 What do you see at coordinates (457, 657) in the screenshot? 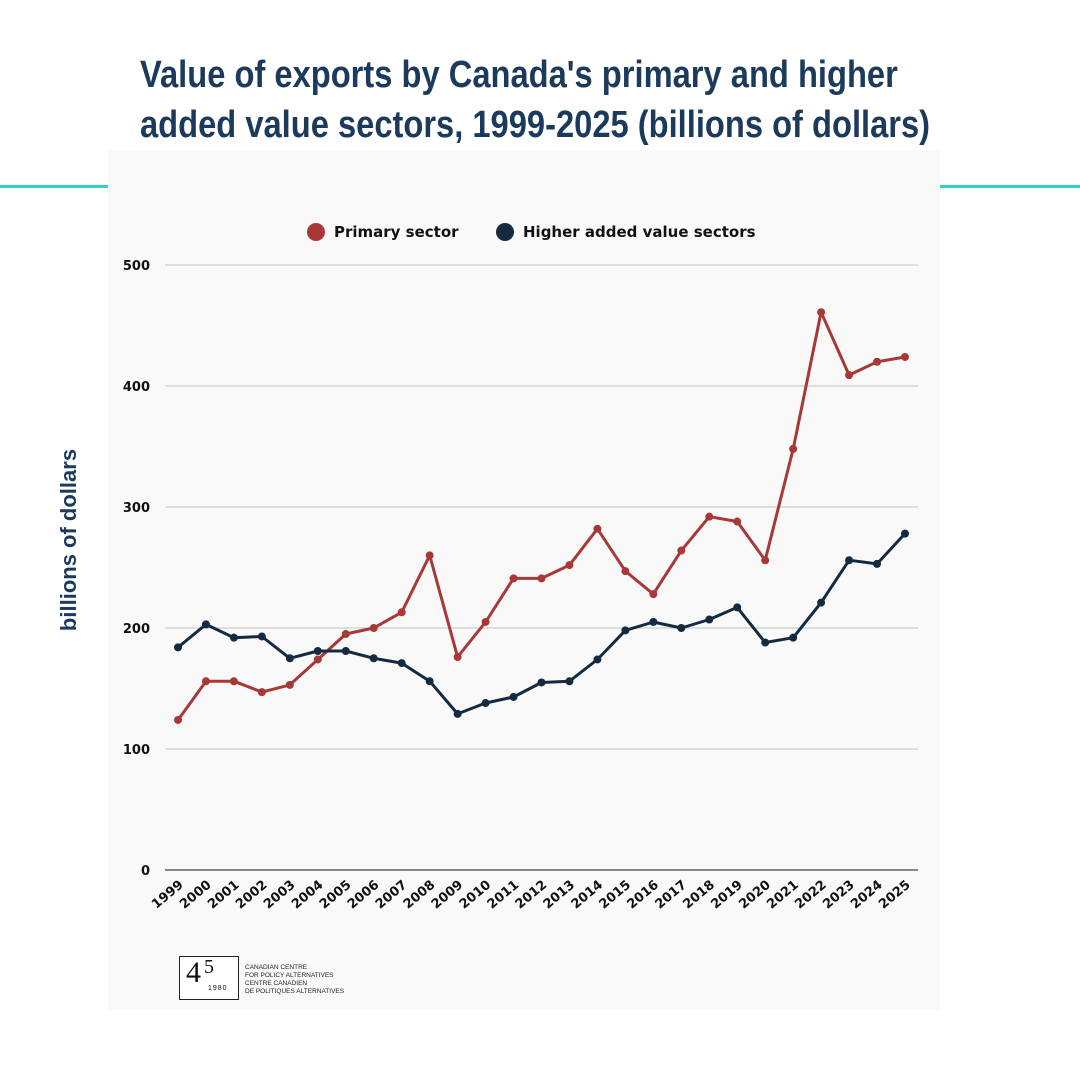
I see `point-primary-2009` at bounding box center [457, 657].